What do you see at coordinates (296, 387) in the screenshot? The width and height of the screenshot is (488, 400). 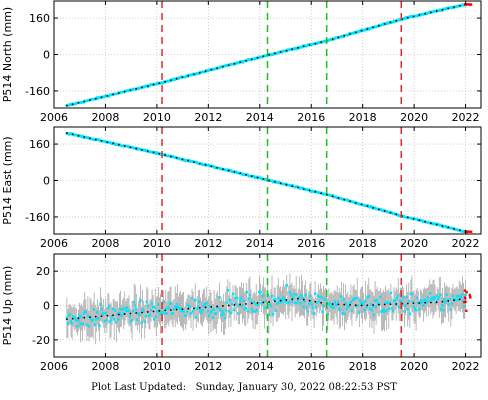 I see `footer-timestamp: Sunday, January 30, 2022 08:22:53 PST` at bounding box center [296, 387].